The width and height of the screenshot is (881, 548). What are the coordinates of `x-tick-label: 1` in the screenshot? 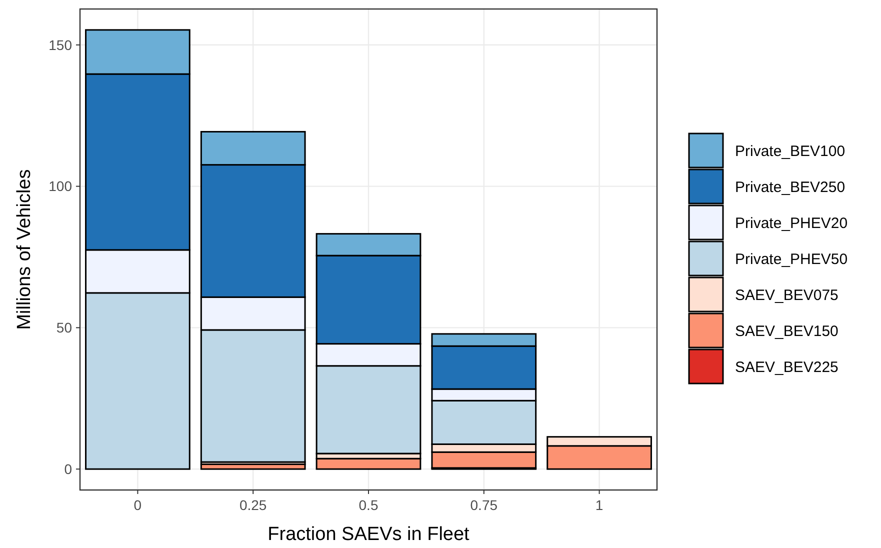 It's located at (599, 505).